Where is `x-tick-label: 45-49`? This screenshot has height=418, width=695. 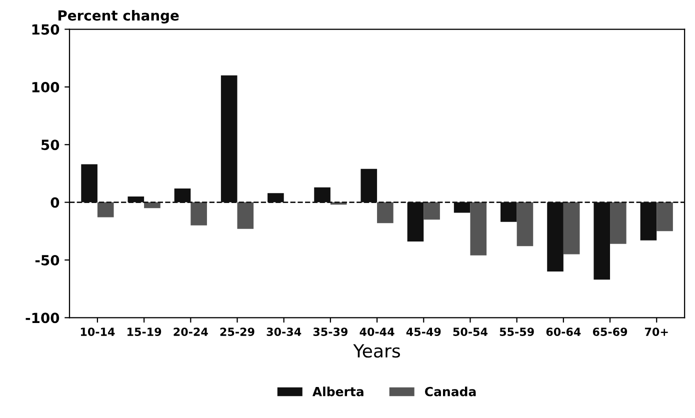 x-tick-label: 45-49 is located at coordinates (423, 332).